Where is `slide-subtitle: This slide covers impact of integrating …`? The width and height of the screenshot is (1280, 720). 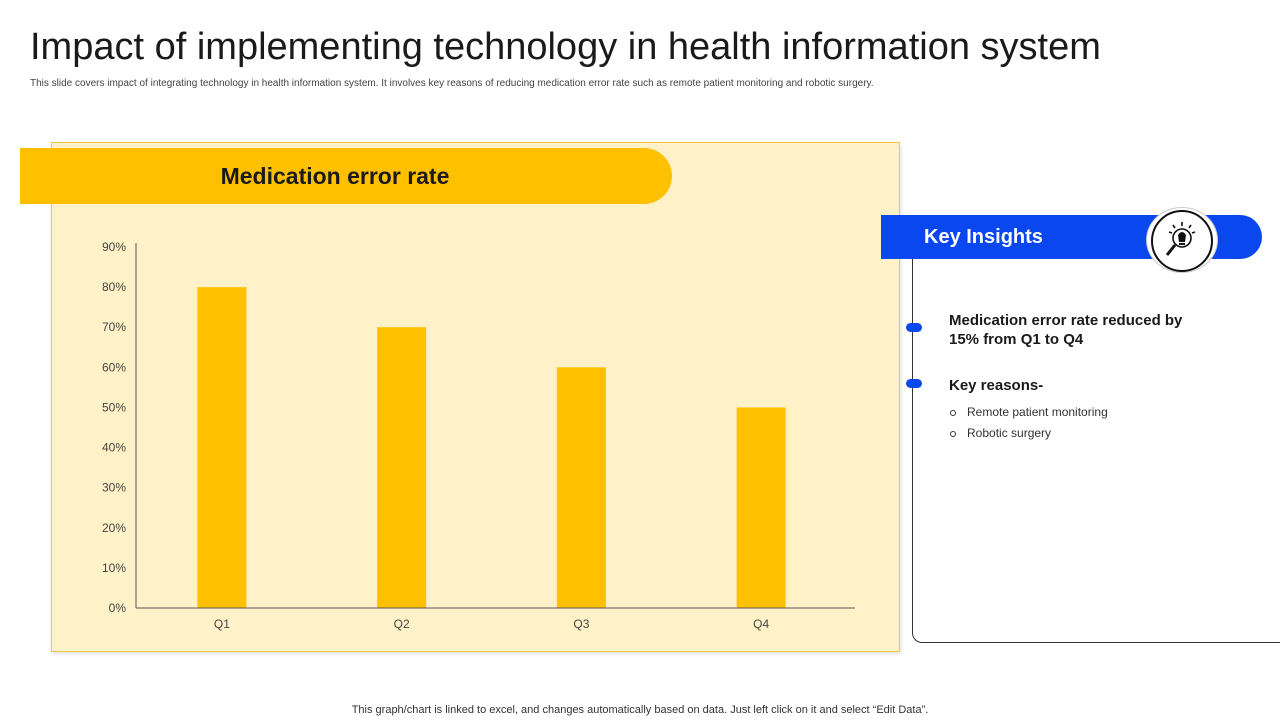 slide-subtitle: This slide covers impact of integrating … is located at coordinates (452, 83).